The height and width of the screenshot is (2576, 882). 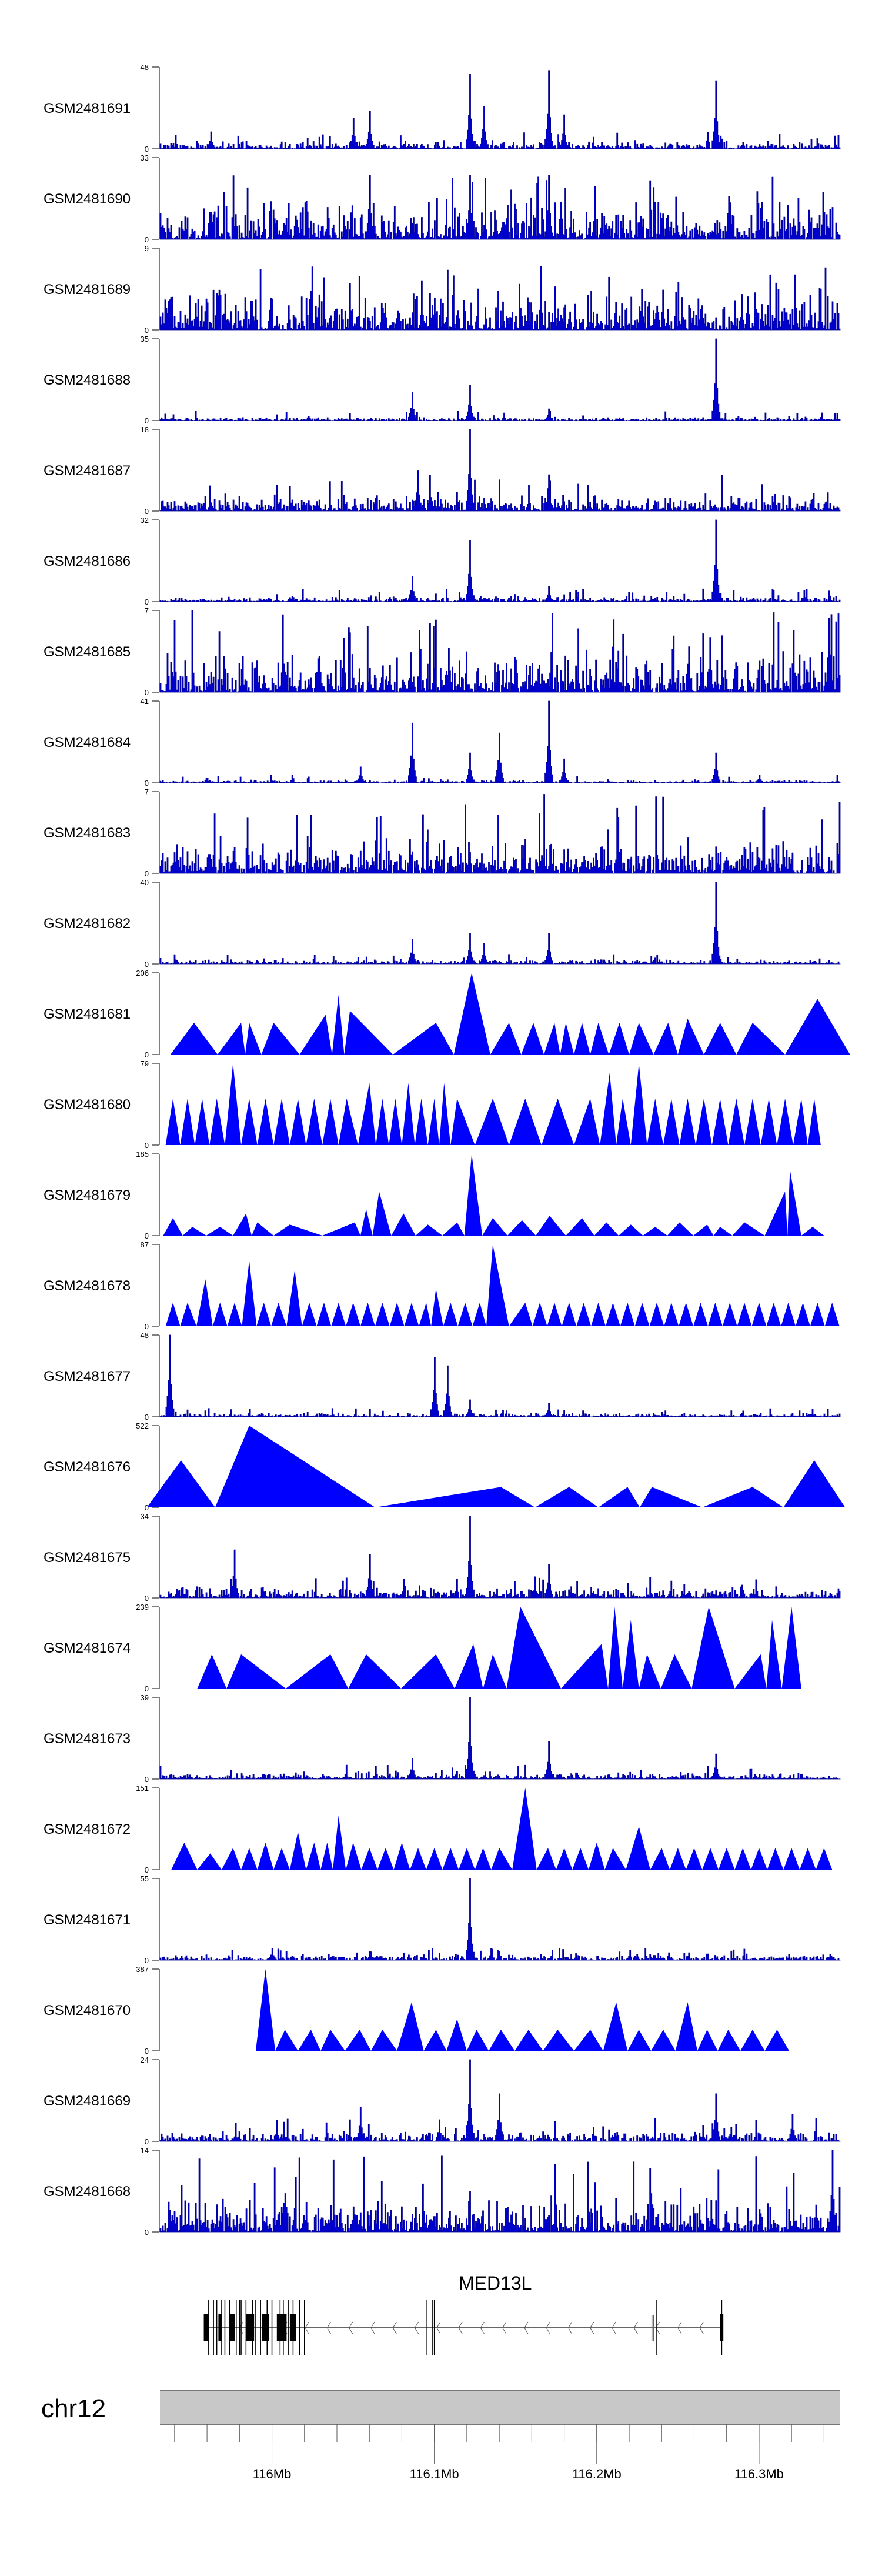 I want to click on exon-box, so click(x=292, y=2327).